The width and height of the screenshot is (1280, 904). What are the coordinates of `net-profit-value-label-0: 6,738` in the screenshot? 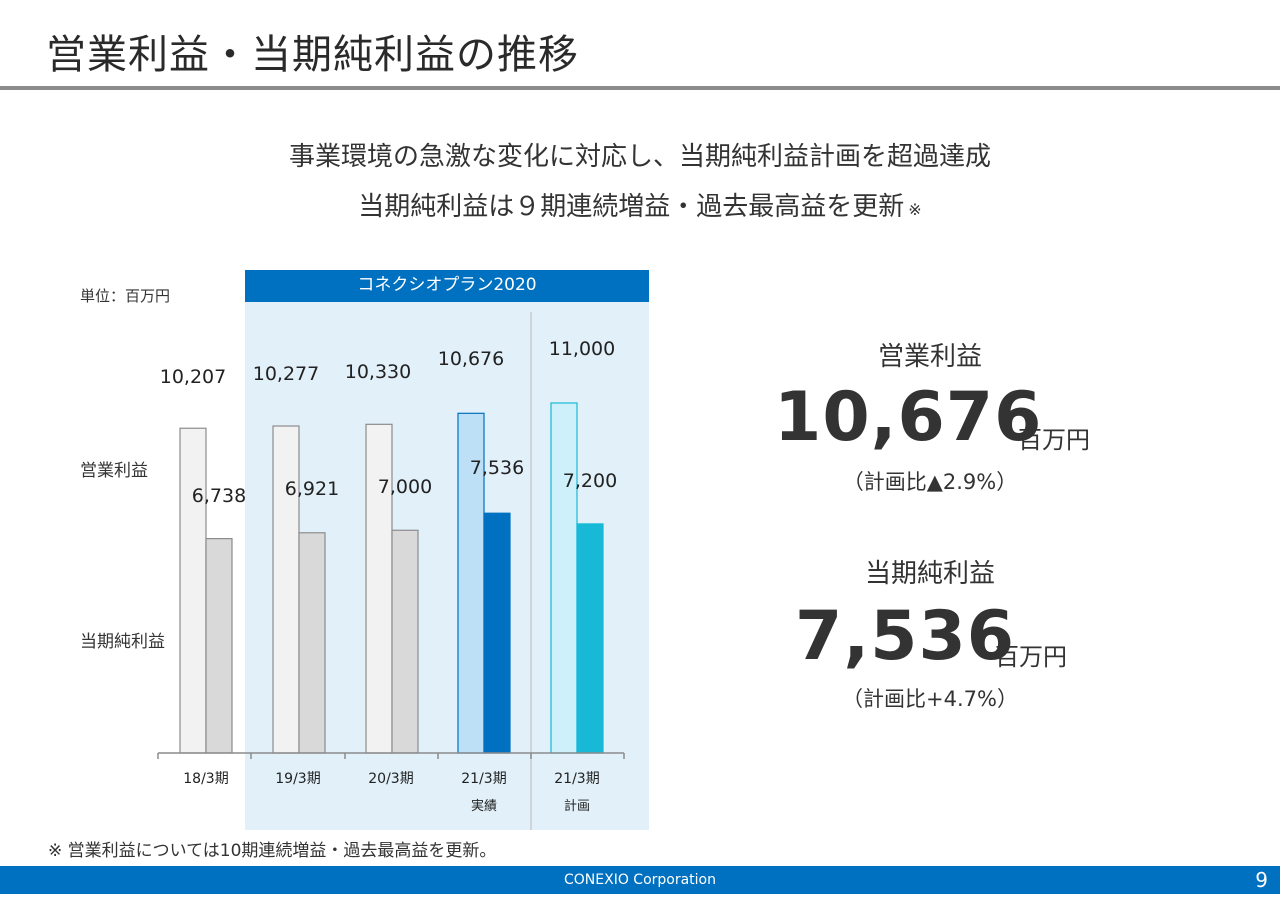 It's located at (219, 496).